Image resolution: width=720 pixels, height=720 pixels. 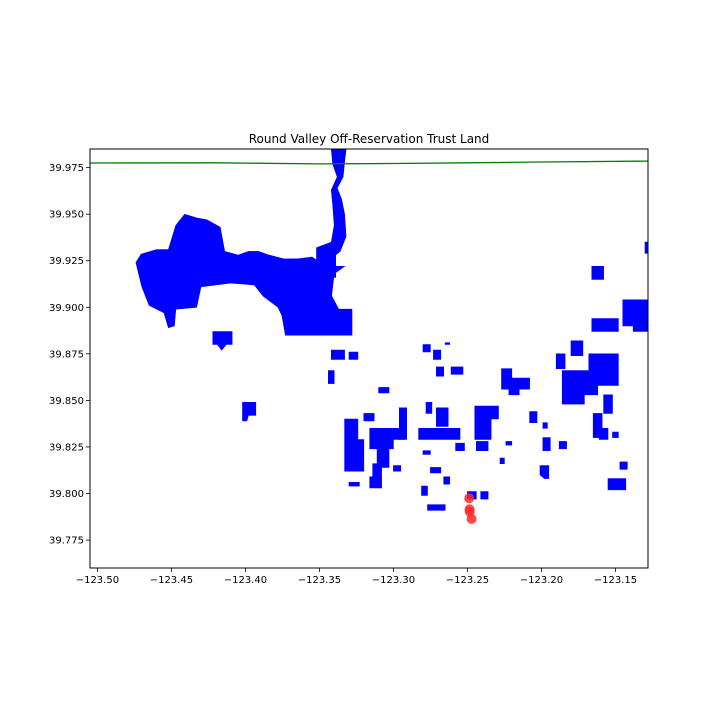 I want to click on y-tick-label: 39.775, so click(x=66, y=541).